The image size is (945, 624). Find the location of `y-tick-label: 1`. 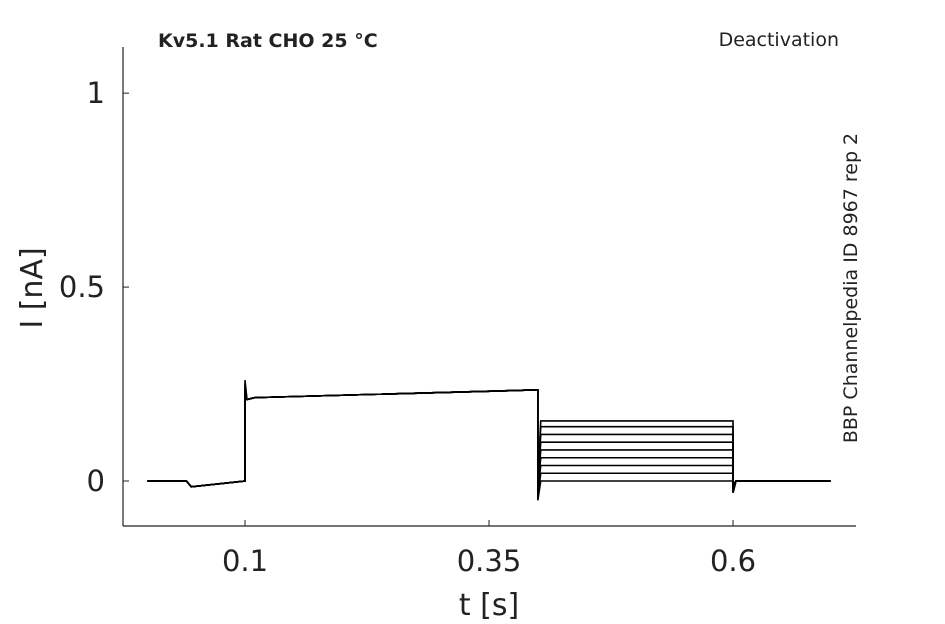

y-tick-label: 1 is located at coordinates (96, 93).